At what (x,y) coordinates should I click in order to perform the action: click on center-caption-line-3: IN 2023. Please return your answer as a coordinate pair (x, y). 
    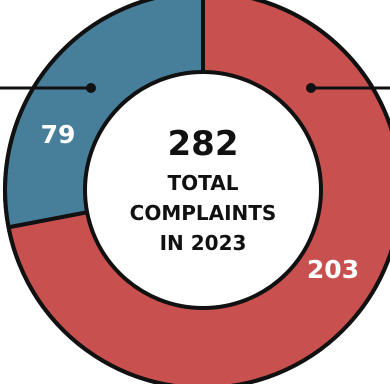
    Looking at the image, I should click on (203, 243).